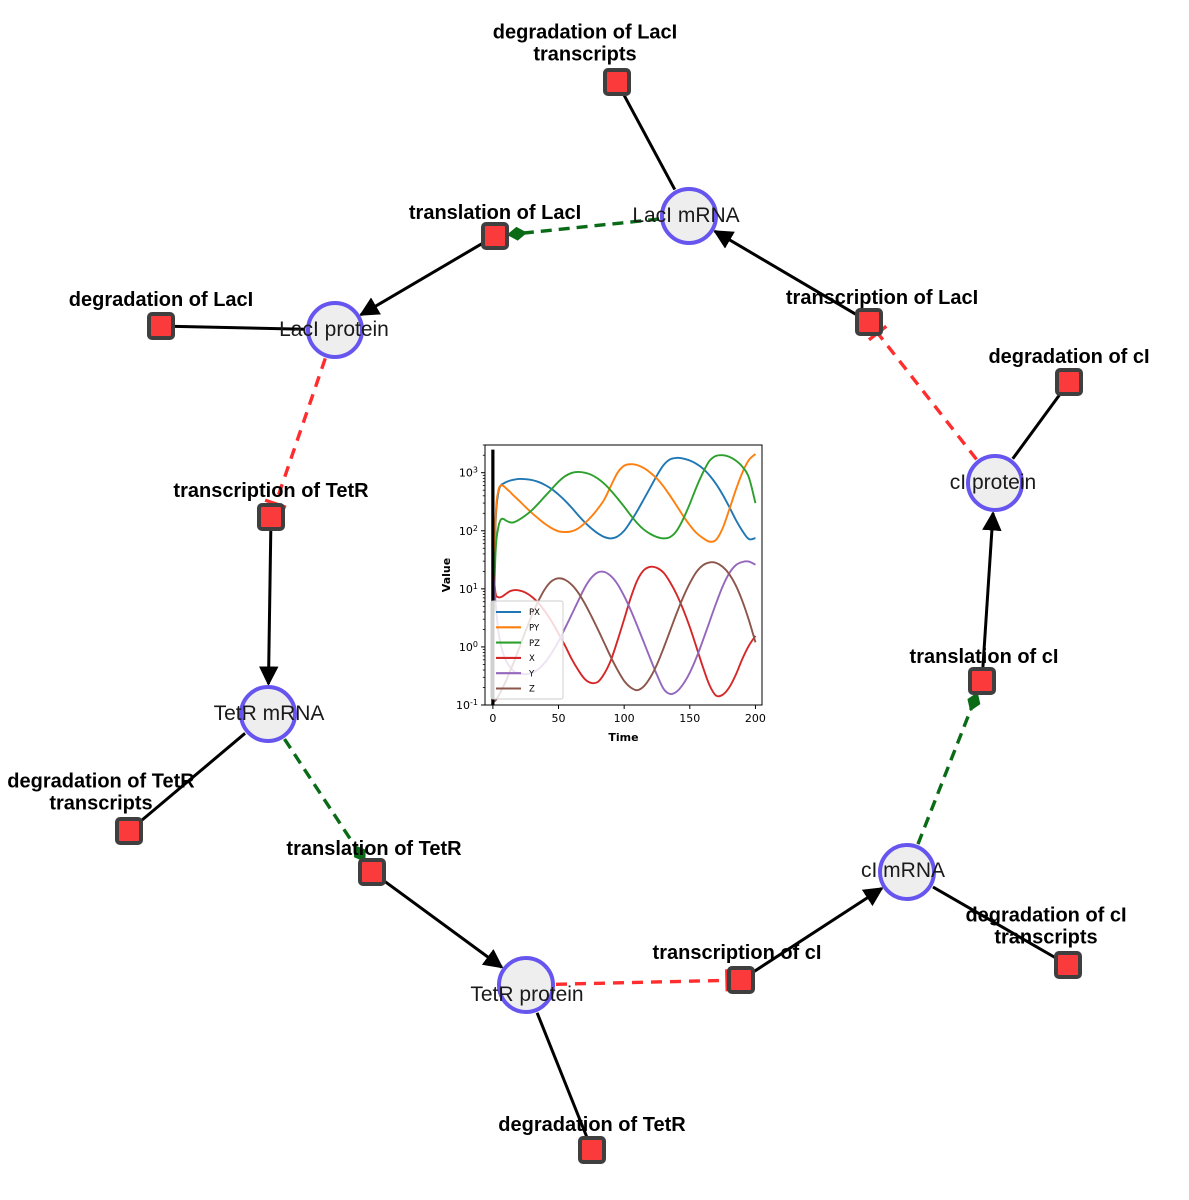 Image resolution: width=1189 pixels, height=1200 pixels. What do you see at coordinates (1069, 382) in the screenshot?
I see `reaction-node-deg_ci` at bounding box center [1069, 382].